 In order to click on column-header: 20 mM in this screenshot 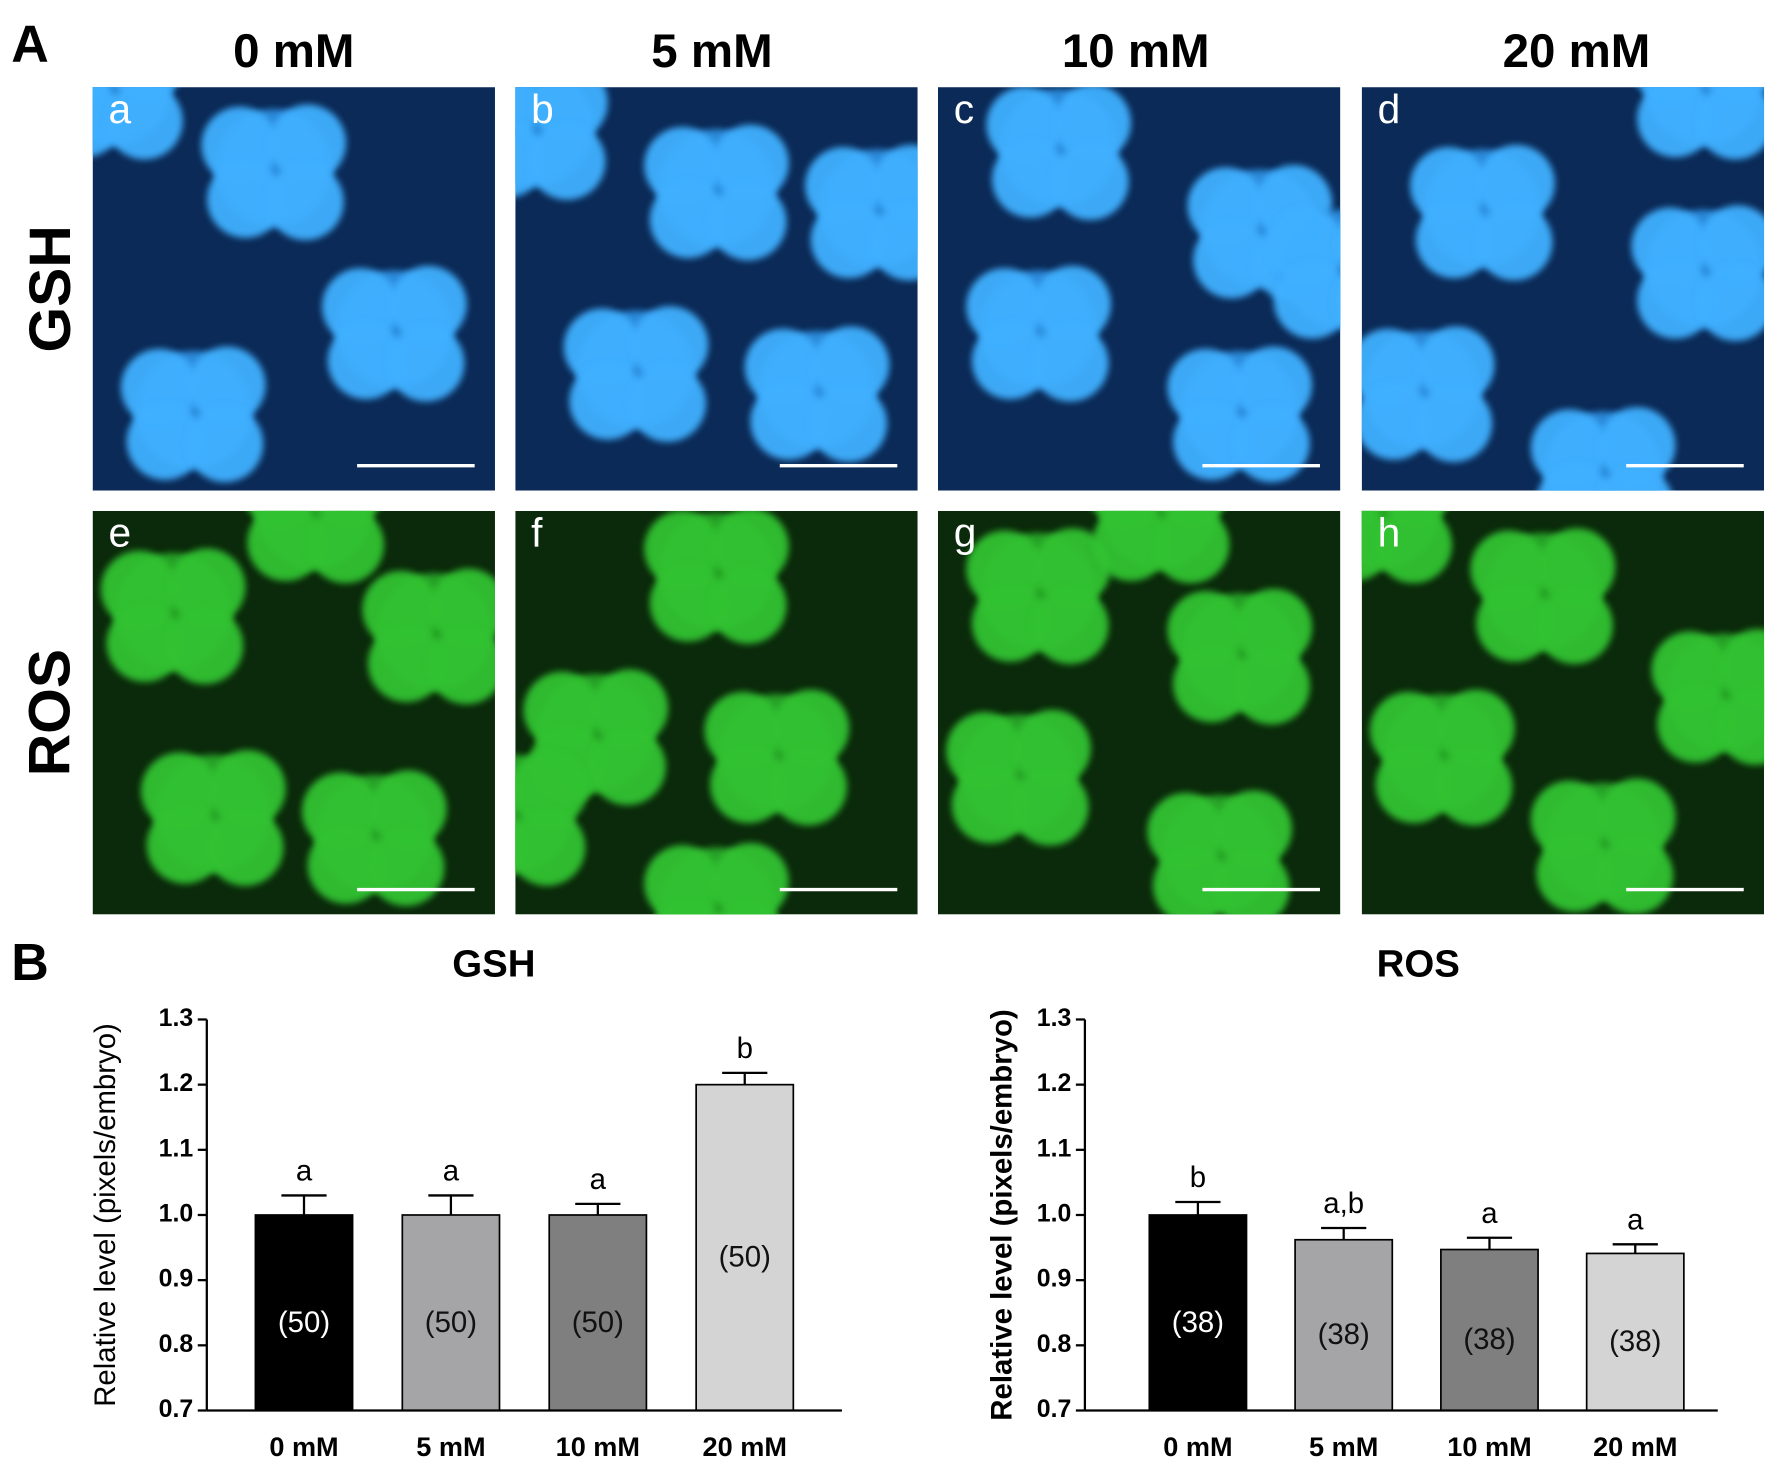, I will do `click(1577, 51)`.